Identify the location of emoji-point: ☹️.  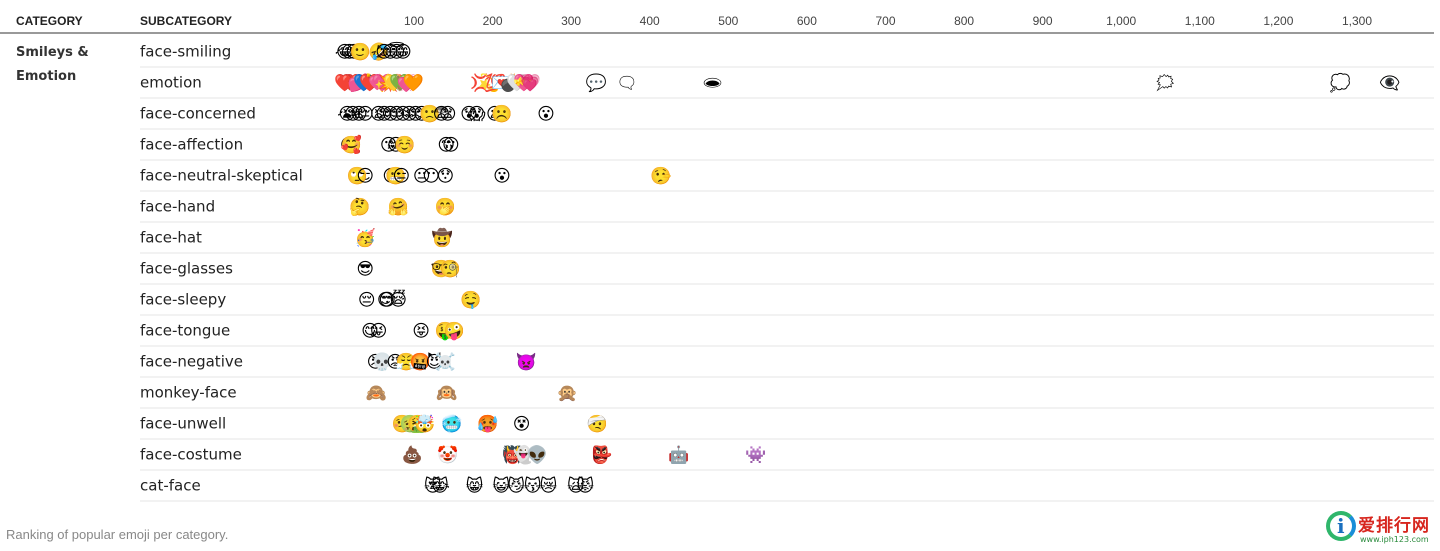
(501, 115).